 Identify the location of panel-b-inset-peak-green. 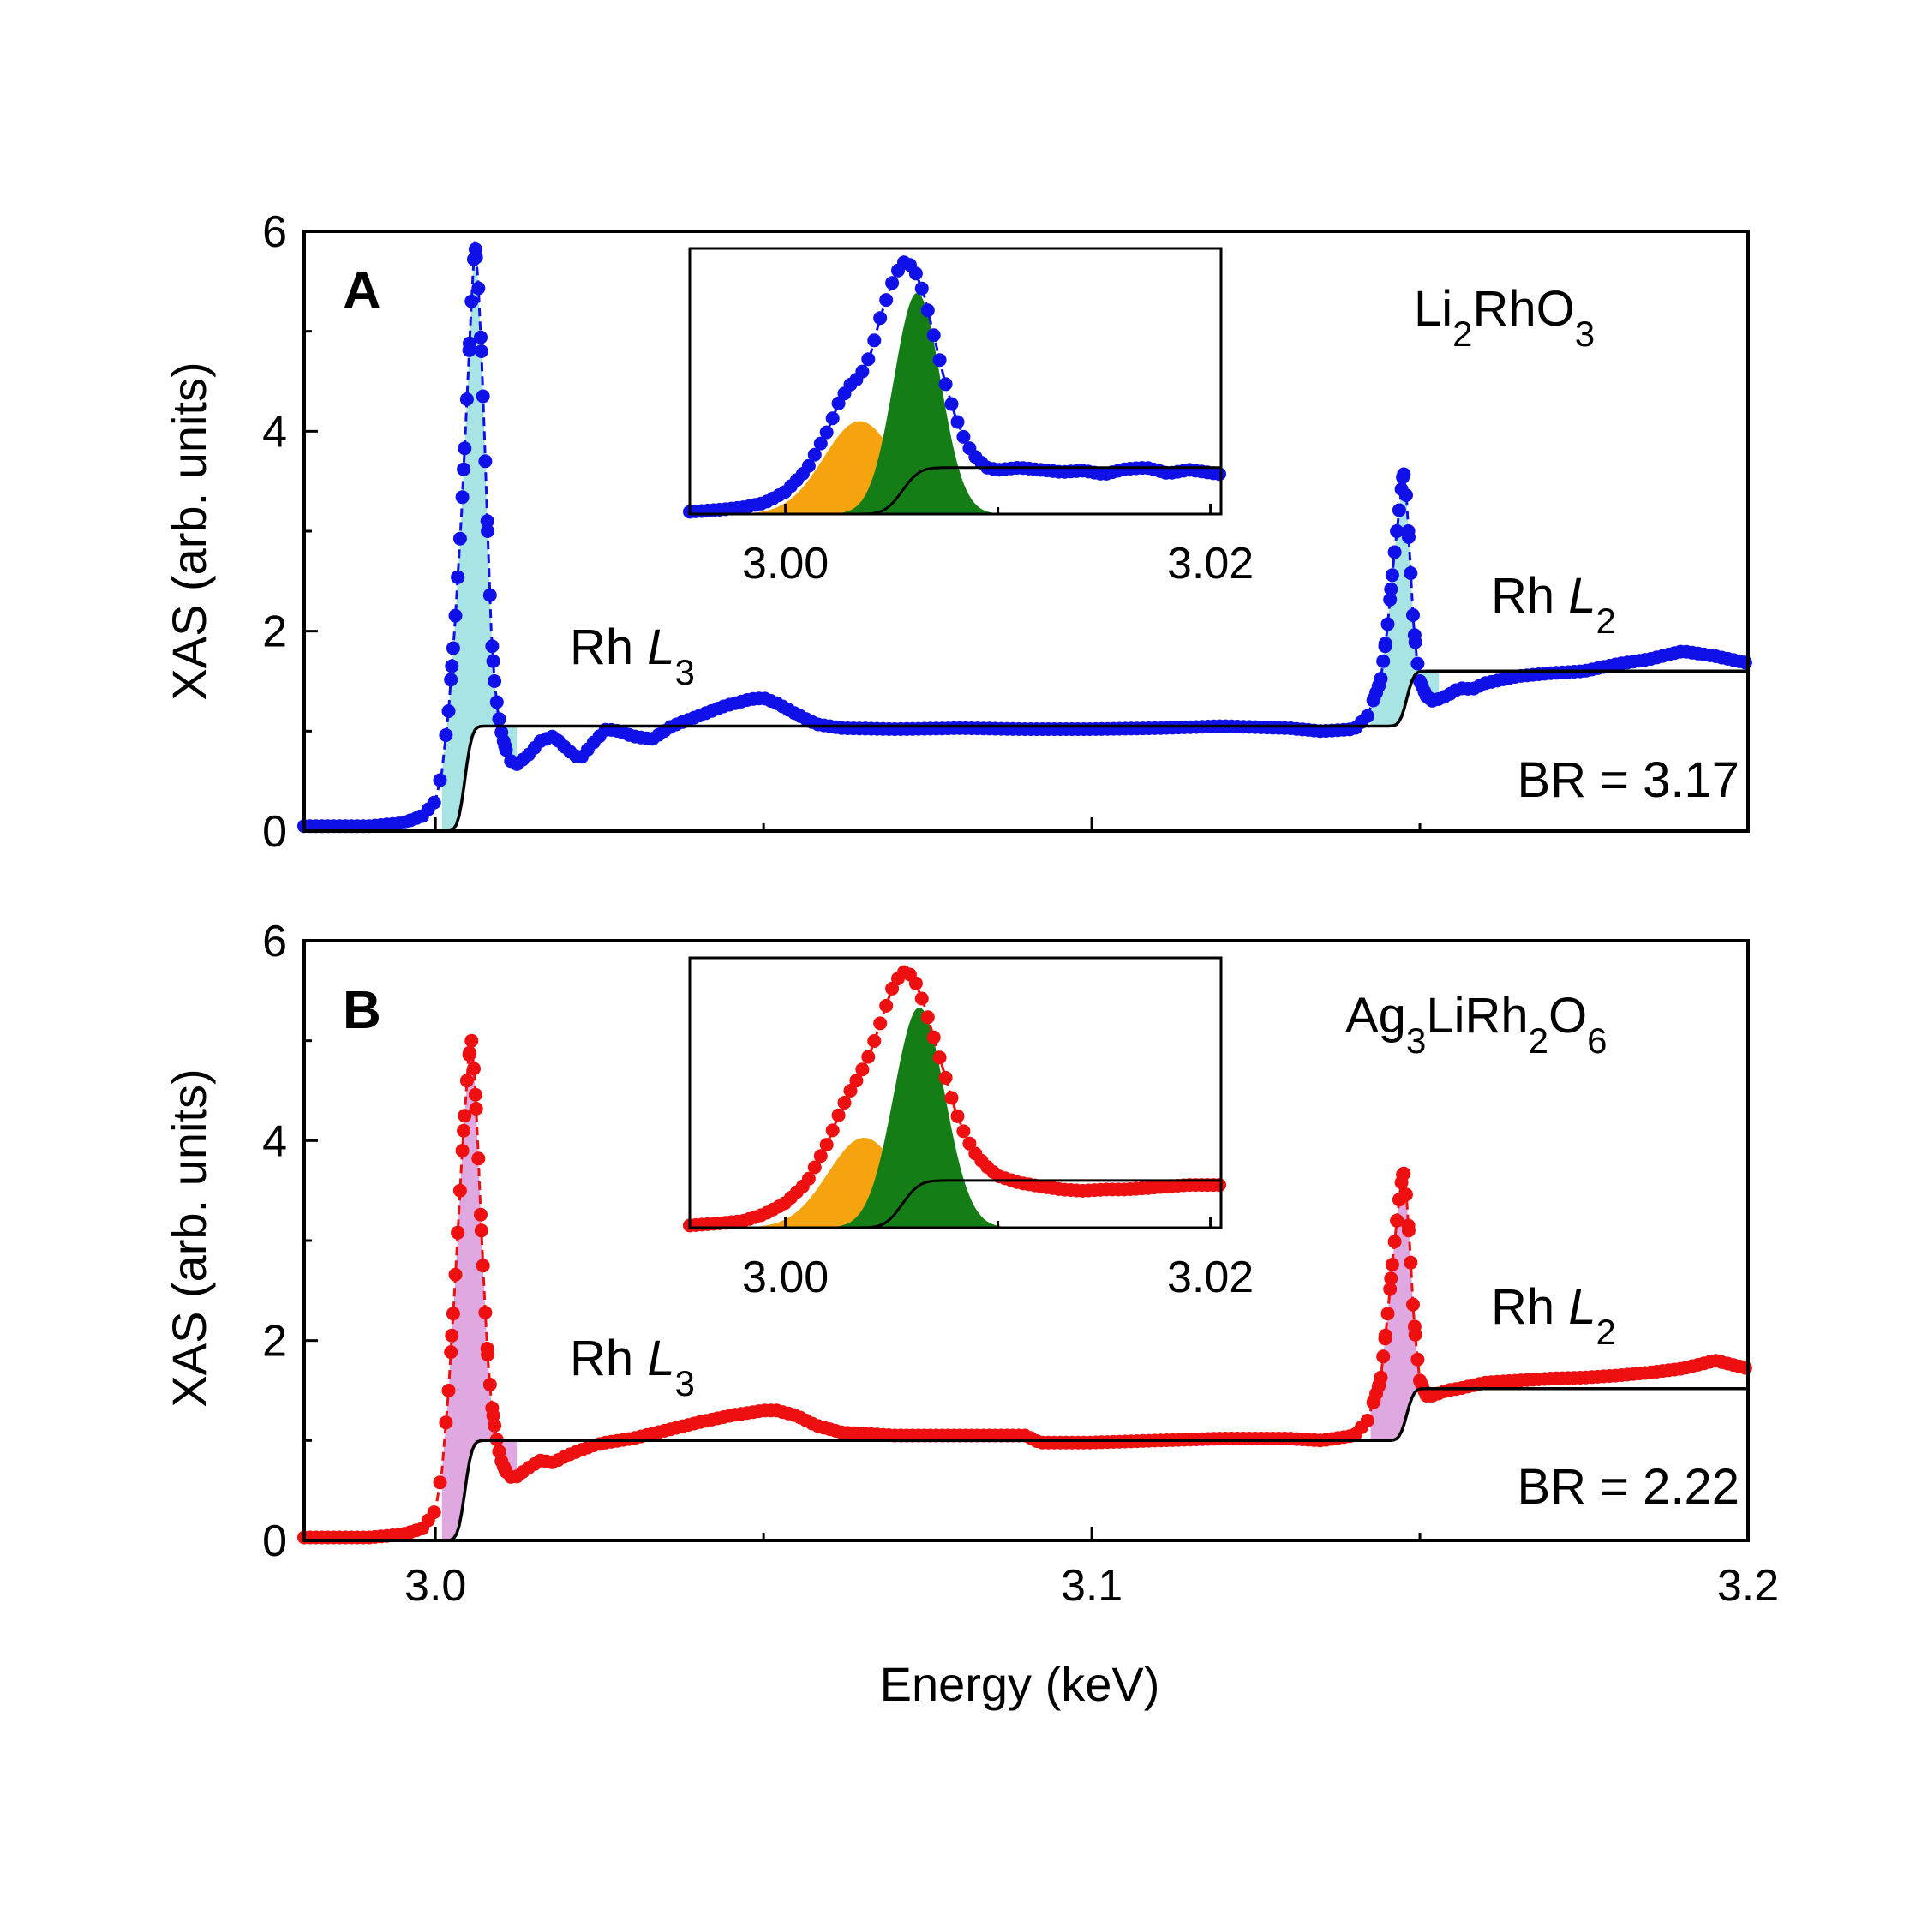
(956, 1117).